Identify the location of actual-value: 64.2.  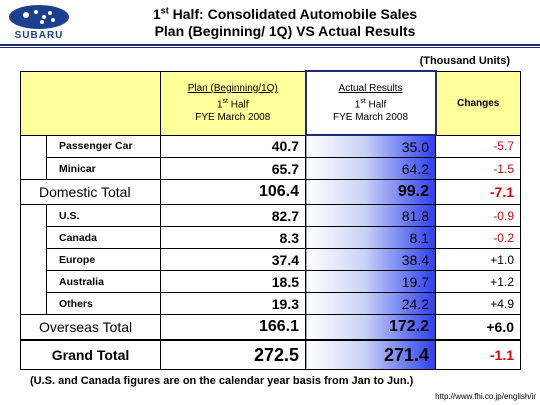
(370, 168).